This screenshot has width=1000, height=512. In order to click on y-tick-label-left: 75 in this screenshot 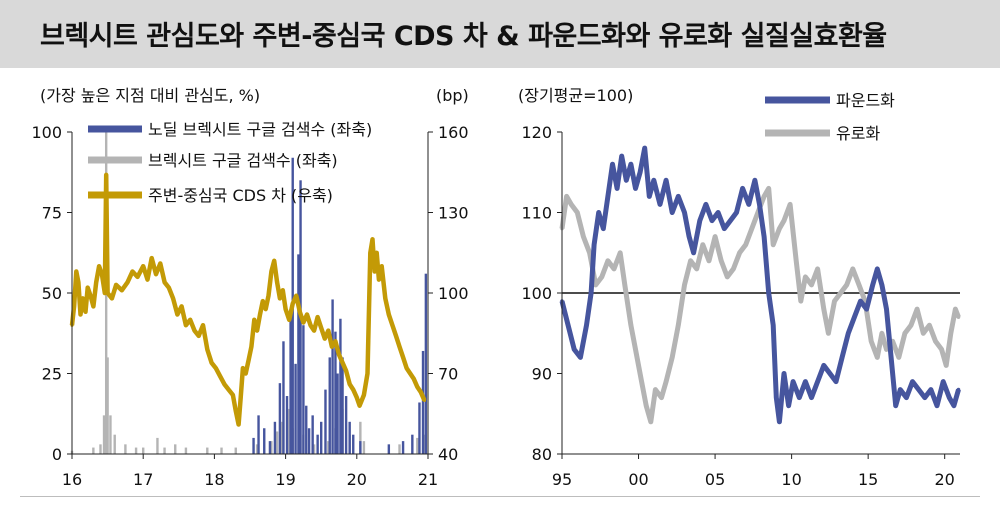, I will do `click(52, 213)`.